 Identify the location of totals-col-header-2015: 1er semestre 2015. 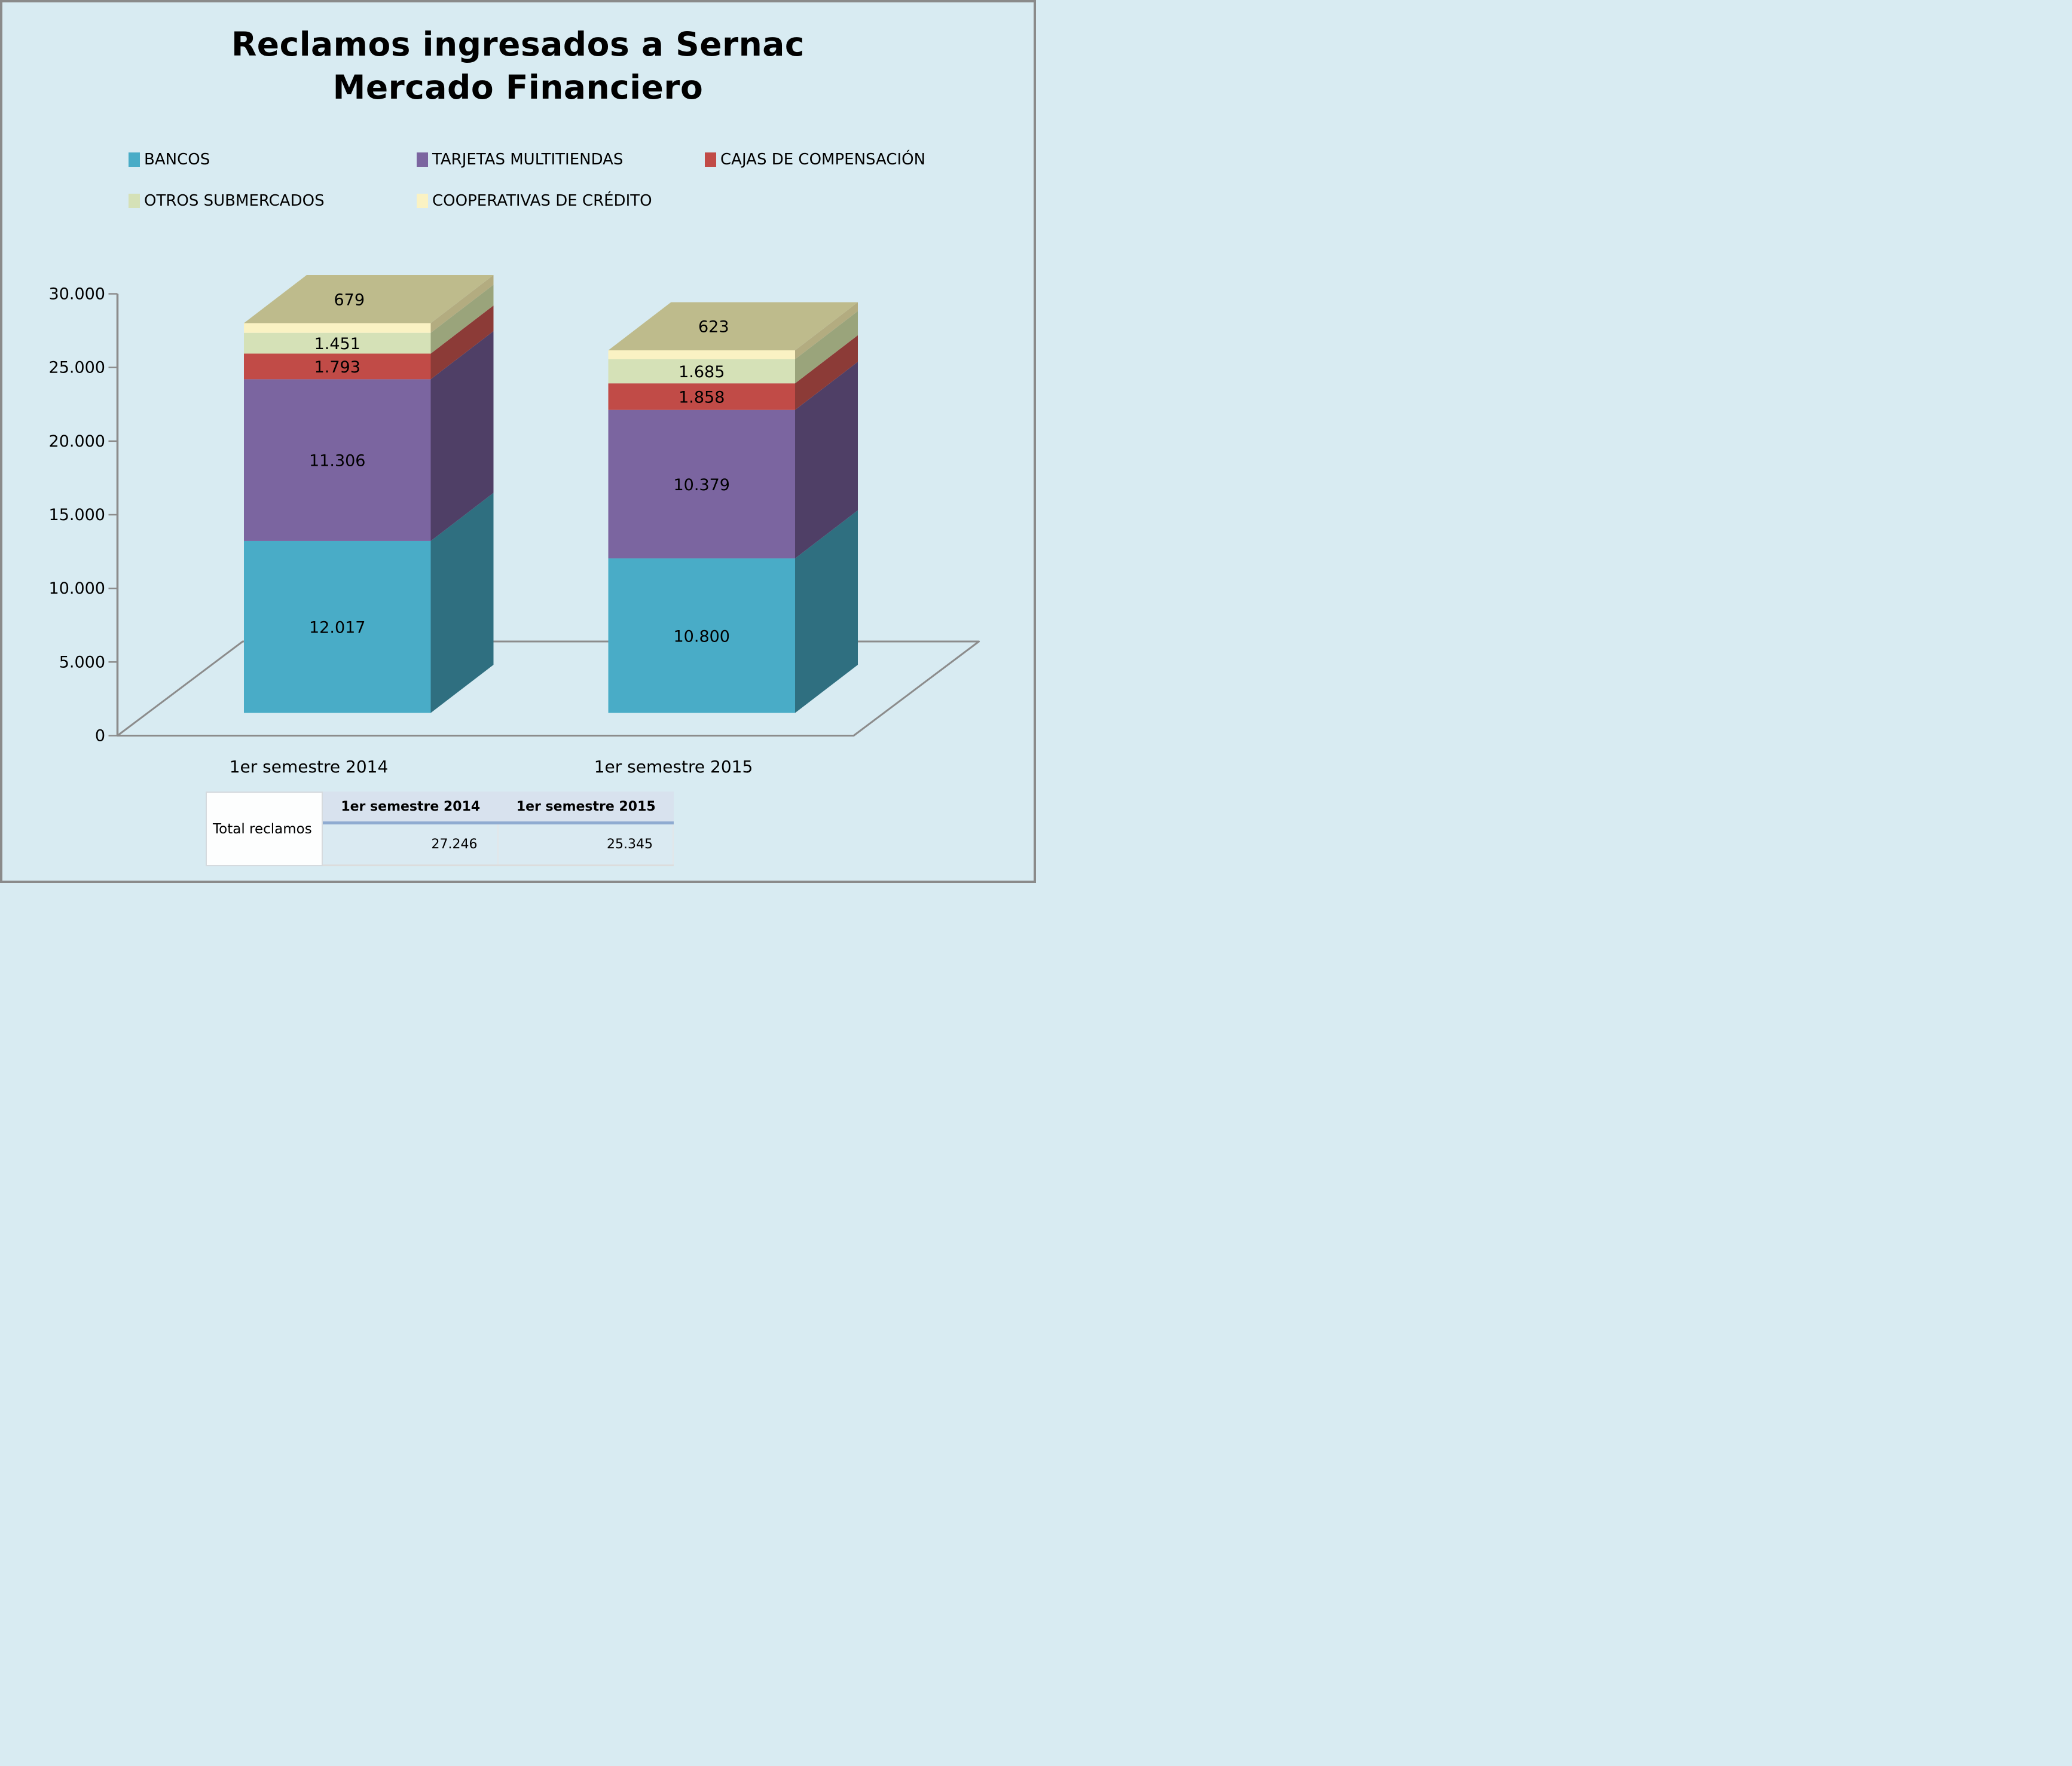
(586, 806).